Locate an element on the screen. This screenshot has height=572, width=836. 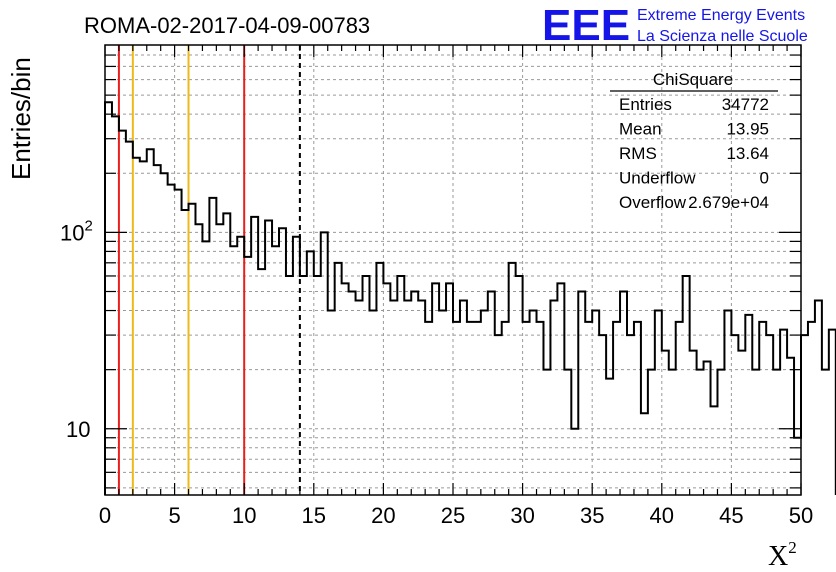
x-tick-label: 5 is located at coordinates (174, 515).